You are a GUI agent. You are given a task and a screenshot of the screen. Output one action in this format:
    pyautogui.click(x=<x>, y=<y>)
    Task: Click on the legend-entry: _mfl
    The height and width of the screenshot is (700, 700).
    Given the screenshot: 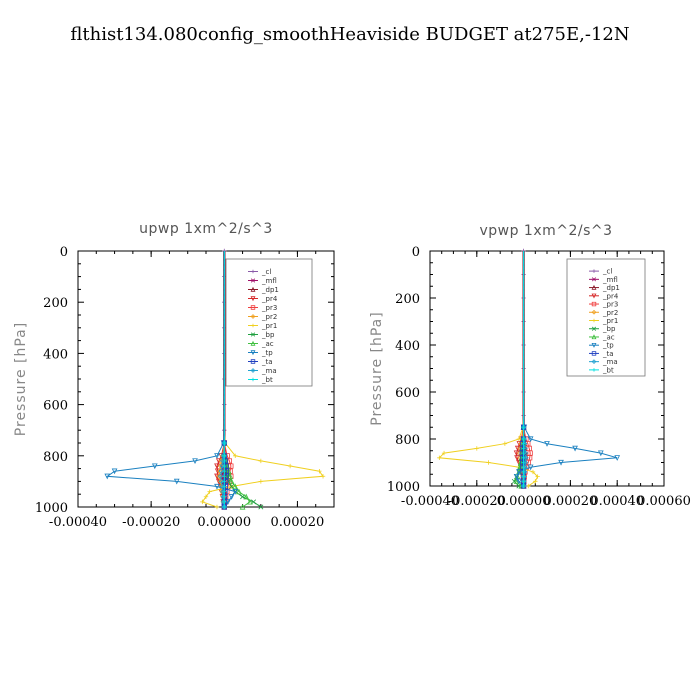 What is the action you would take?
    pyautogui.click(x=610, y=280)
    